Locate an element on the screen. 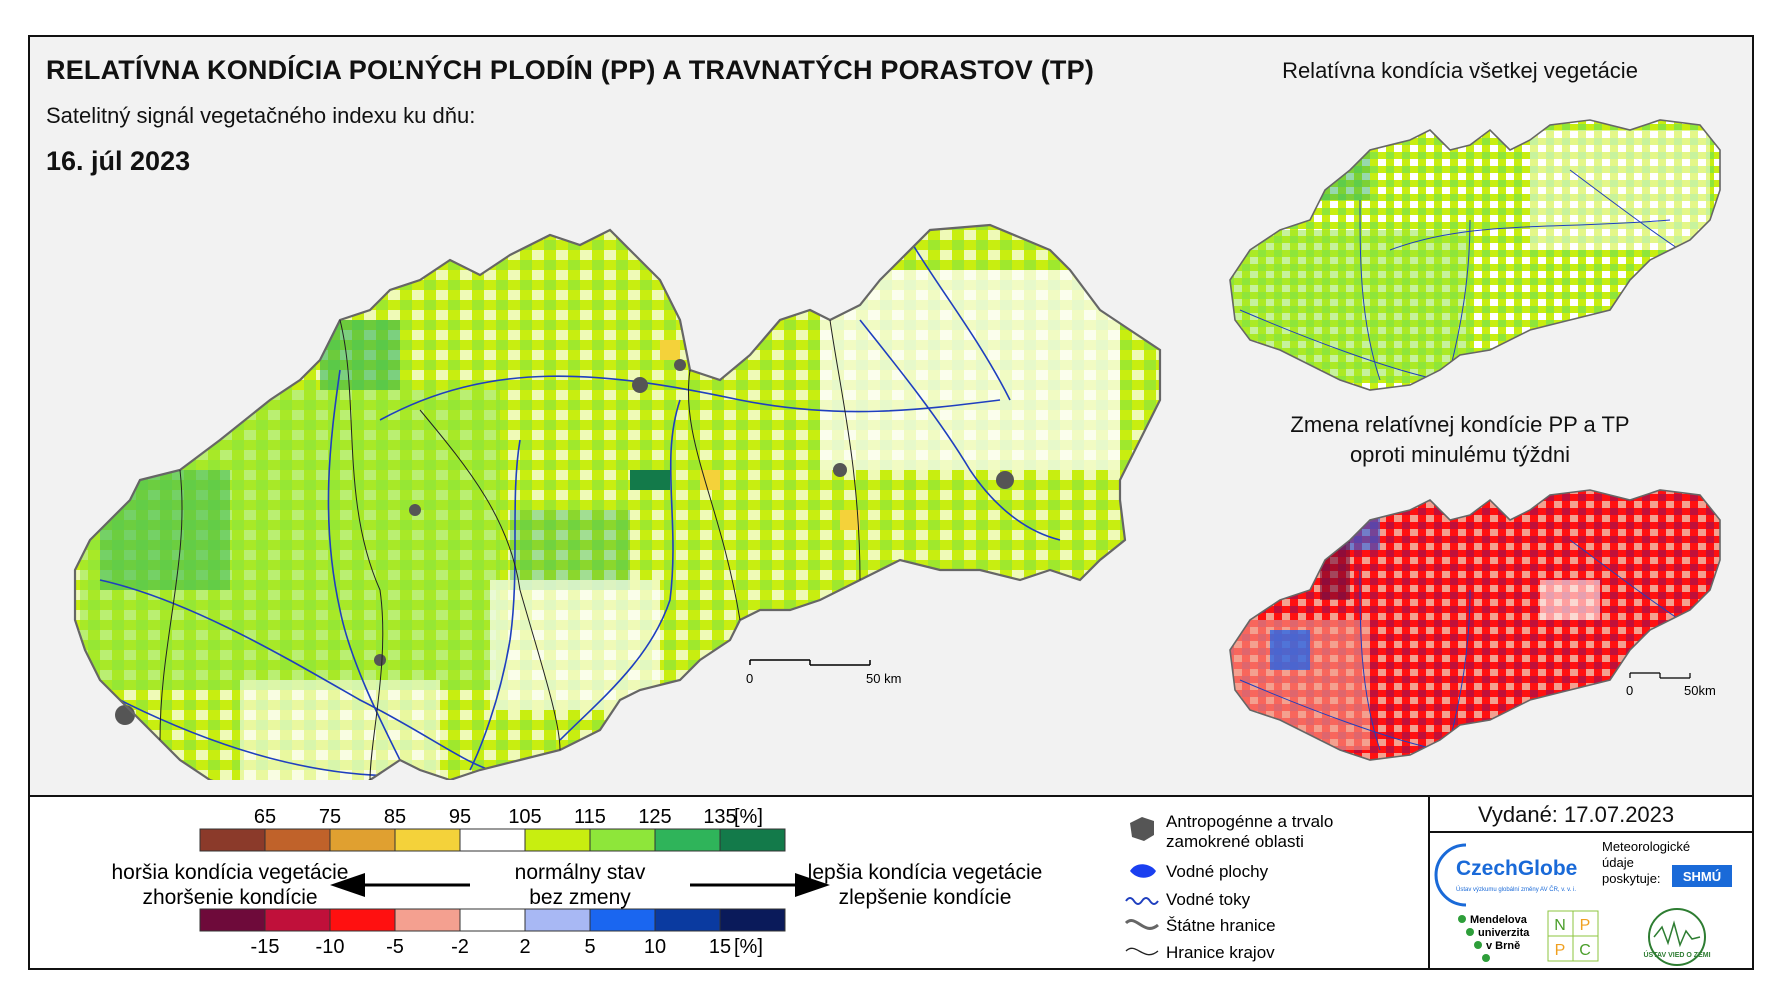 The height and width of the screenshot is (1003, 1772). region-border-icon is located at coordinates (1142, 951).